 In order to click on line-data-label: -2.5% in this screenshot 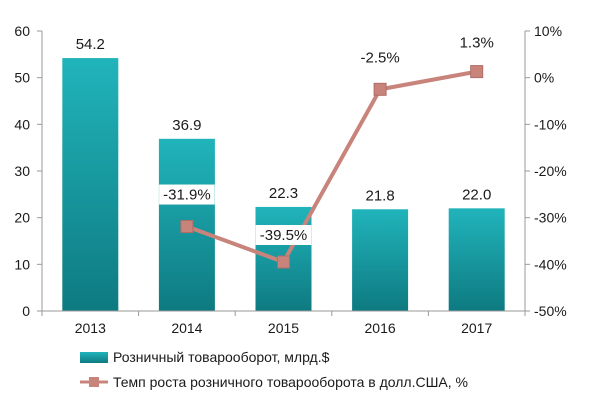, I will do `click(380, 57)`.